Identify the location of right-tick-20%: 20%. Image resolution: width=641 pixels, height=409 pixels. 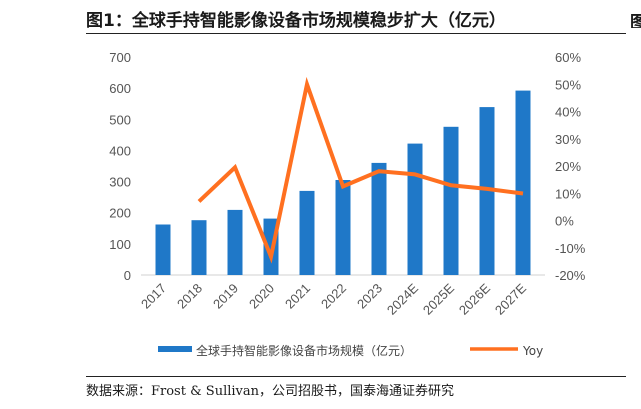
(568, 166).